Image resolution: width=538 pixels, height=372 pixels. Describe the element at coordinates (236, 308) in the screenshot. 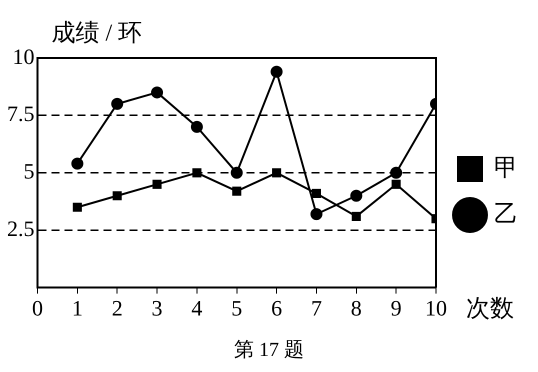

I see `x-tick-label: 5` at that location.